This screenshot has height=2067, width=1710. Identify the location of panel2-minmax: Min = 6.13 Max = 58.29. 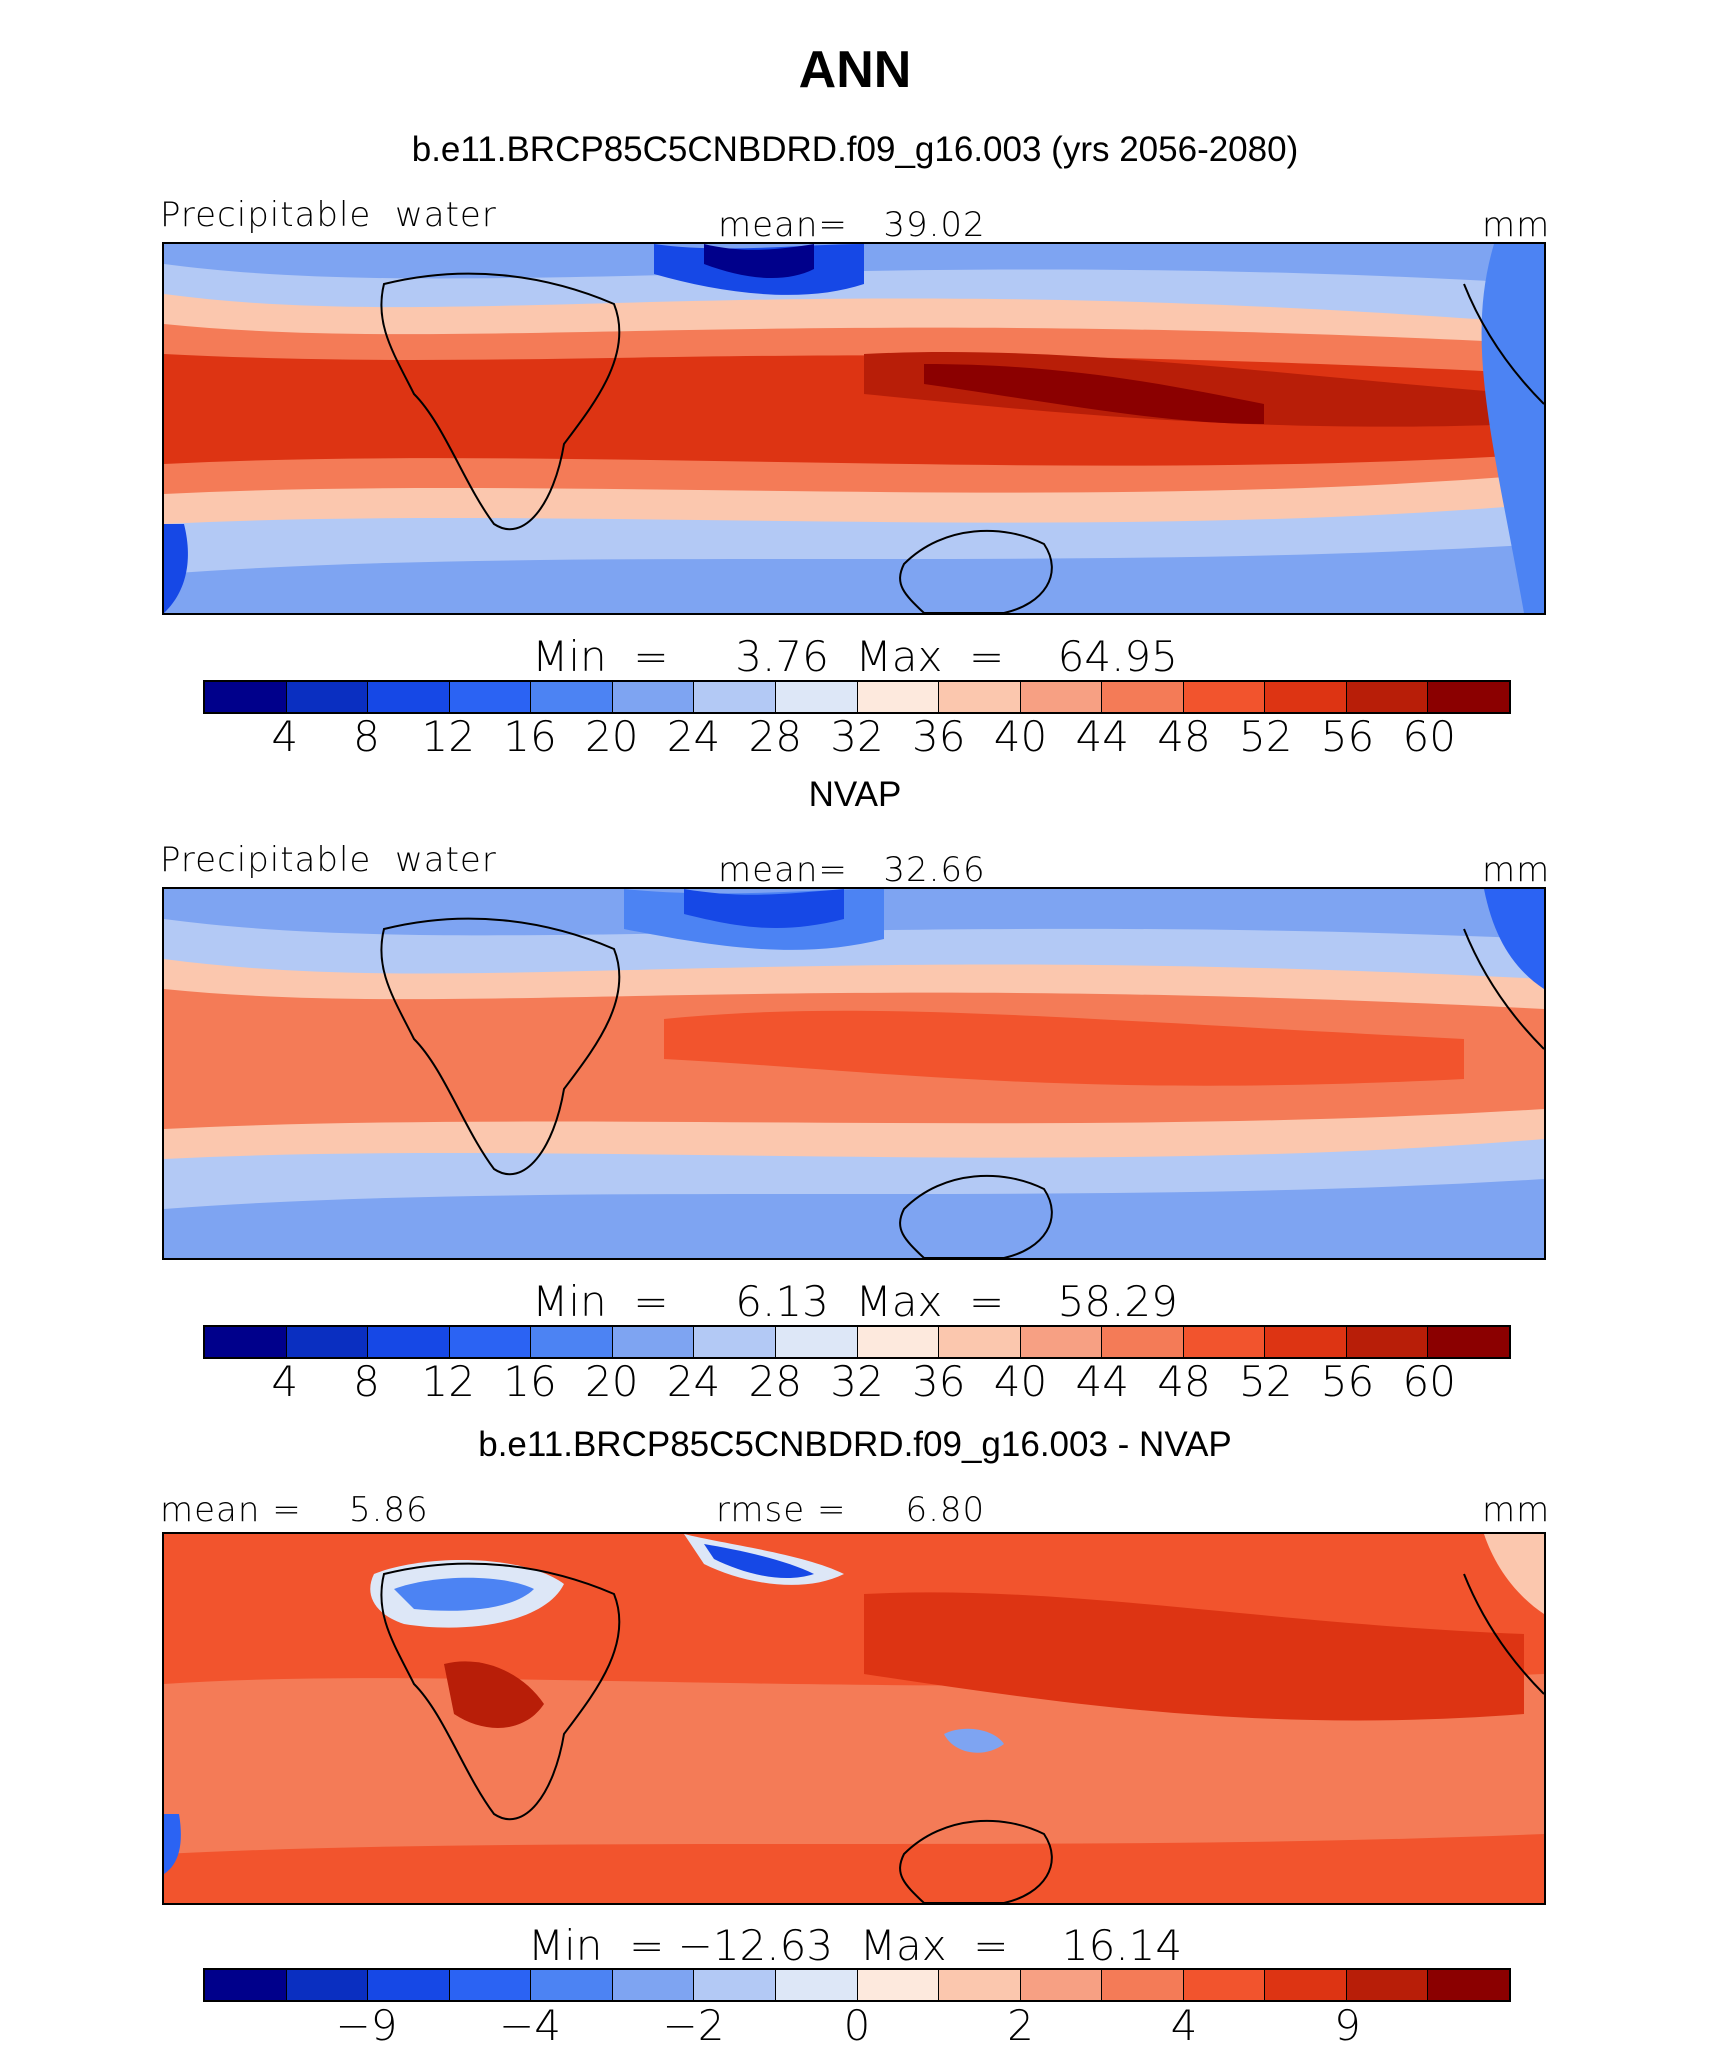
(855, 1301).